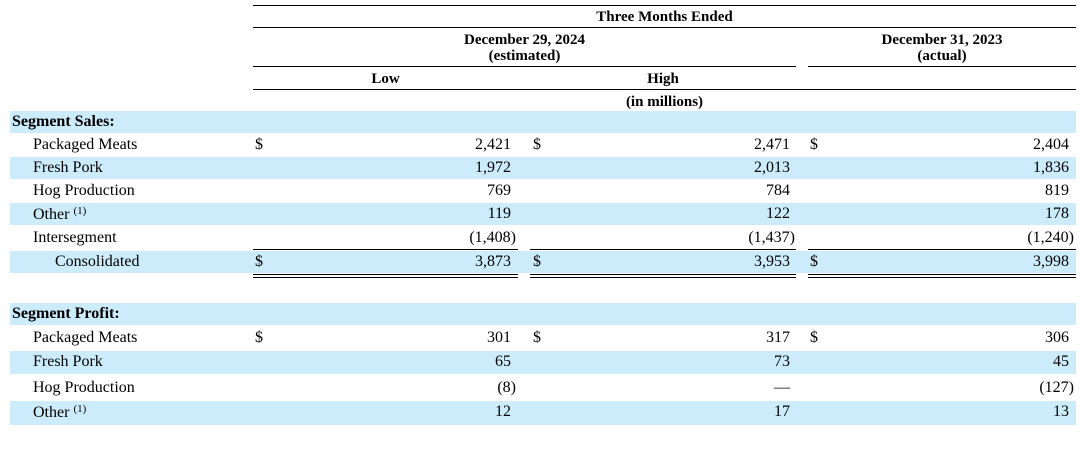  I want to click on cell-high: 73, so click(782, 361).